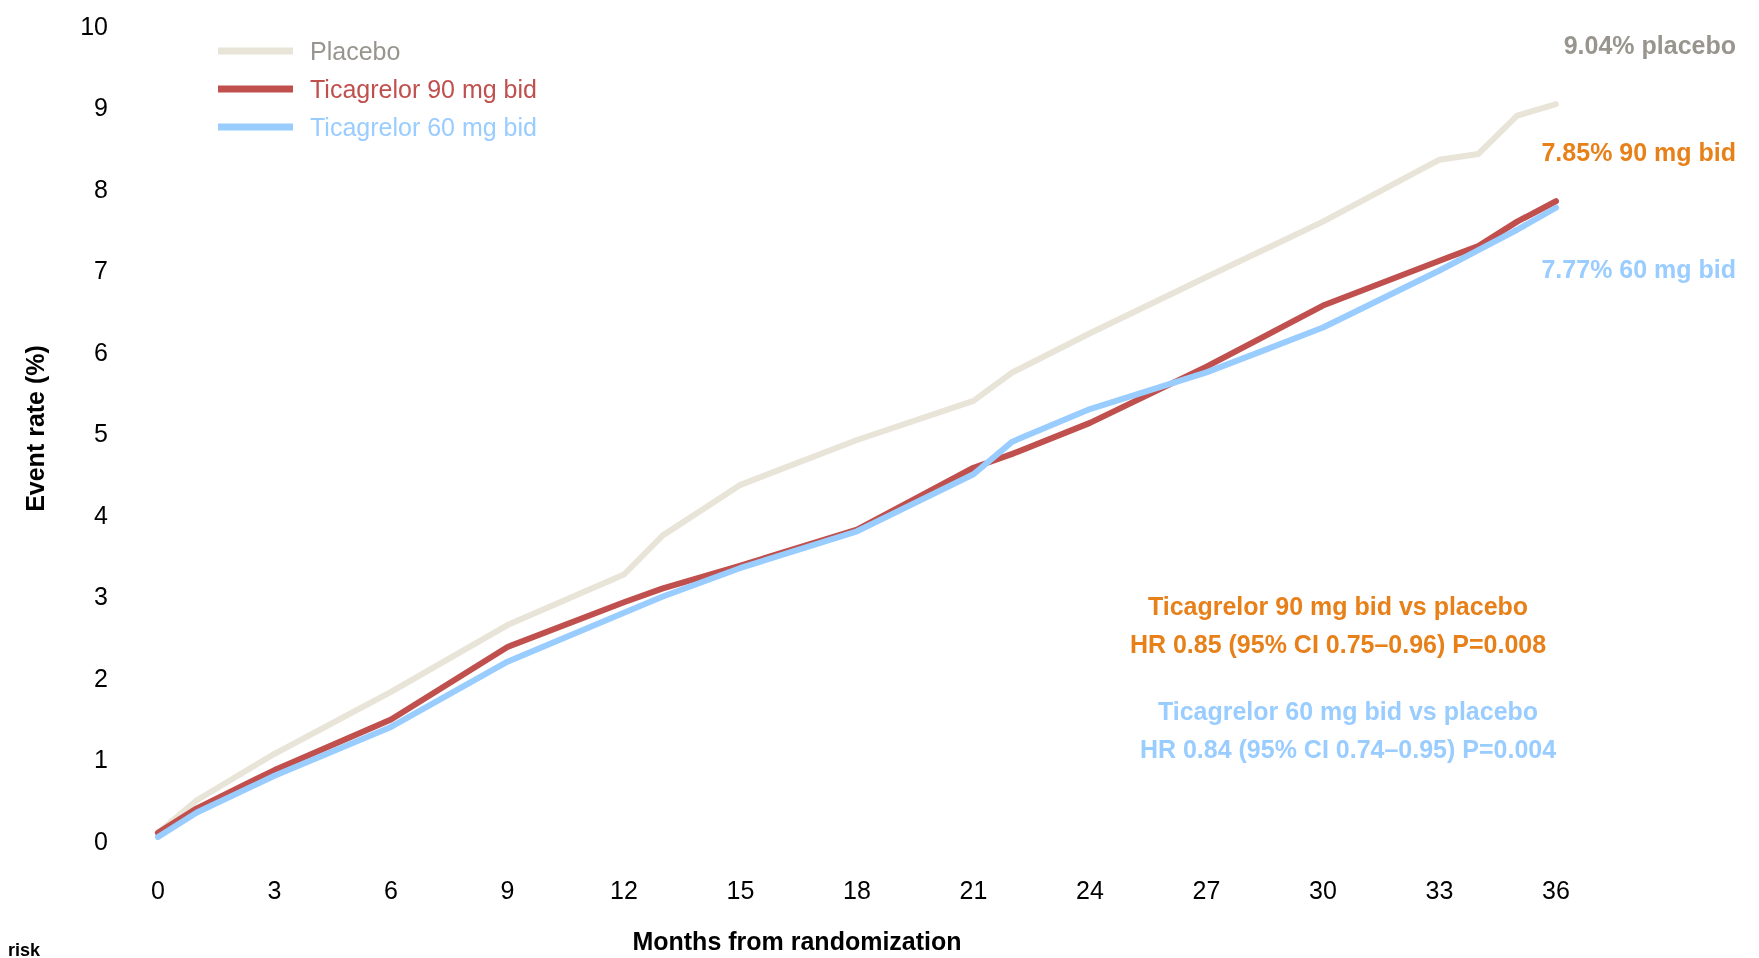 Image resolution: width=1759 pixels, height=958 pixels. I want to click on x-tick-label: 3, so click(274, 890).